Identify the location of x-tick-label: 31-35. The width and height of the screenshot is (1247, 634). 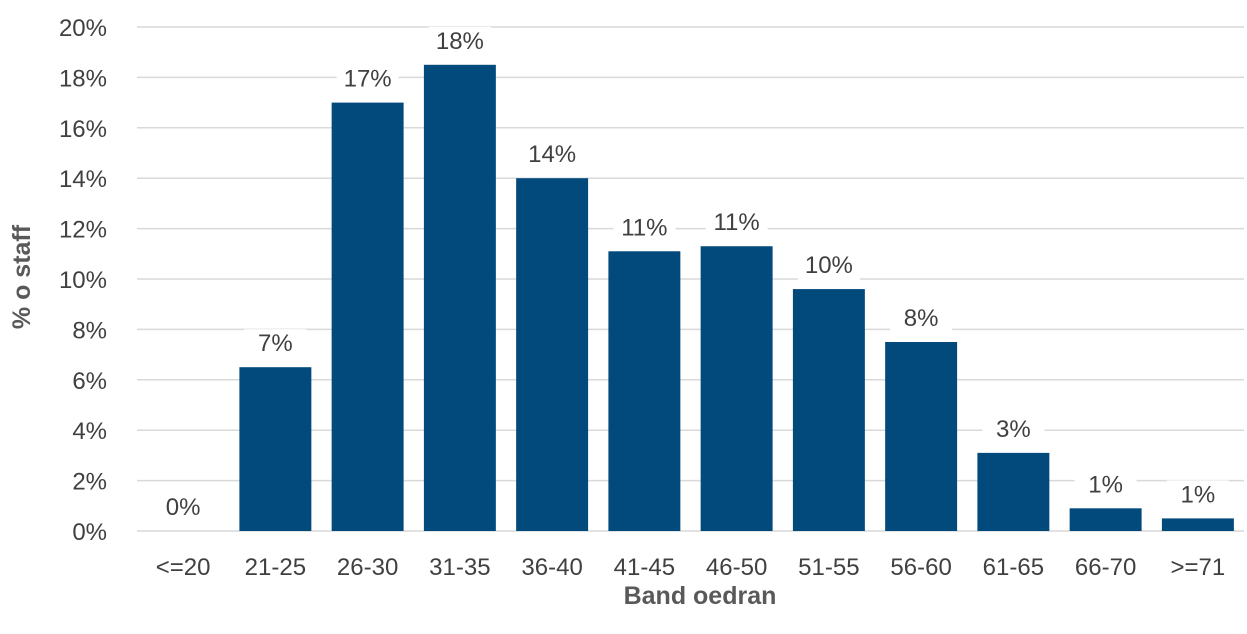
(459, 567).